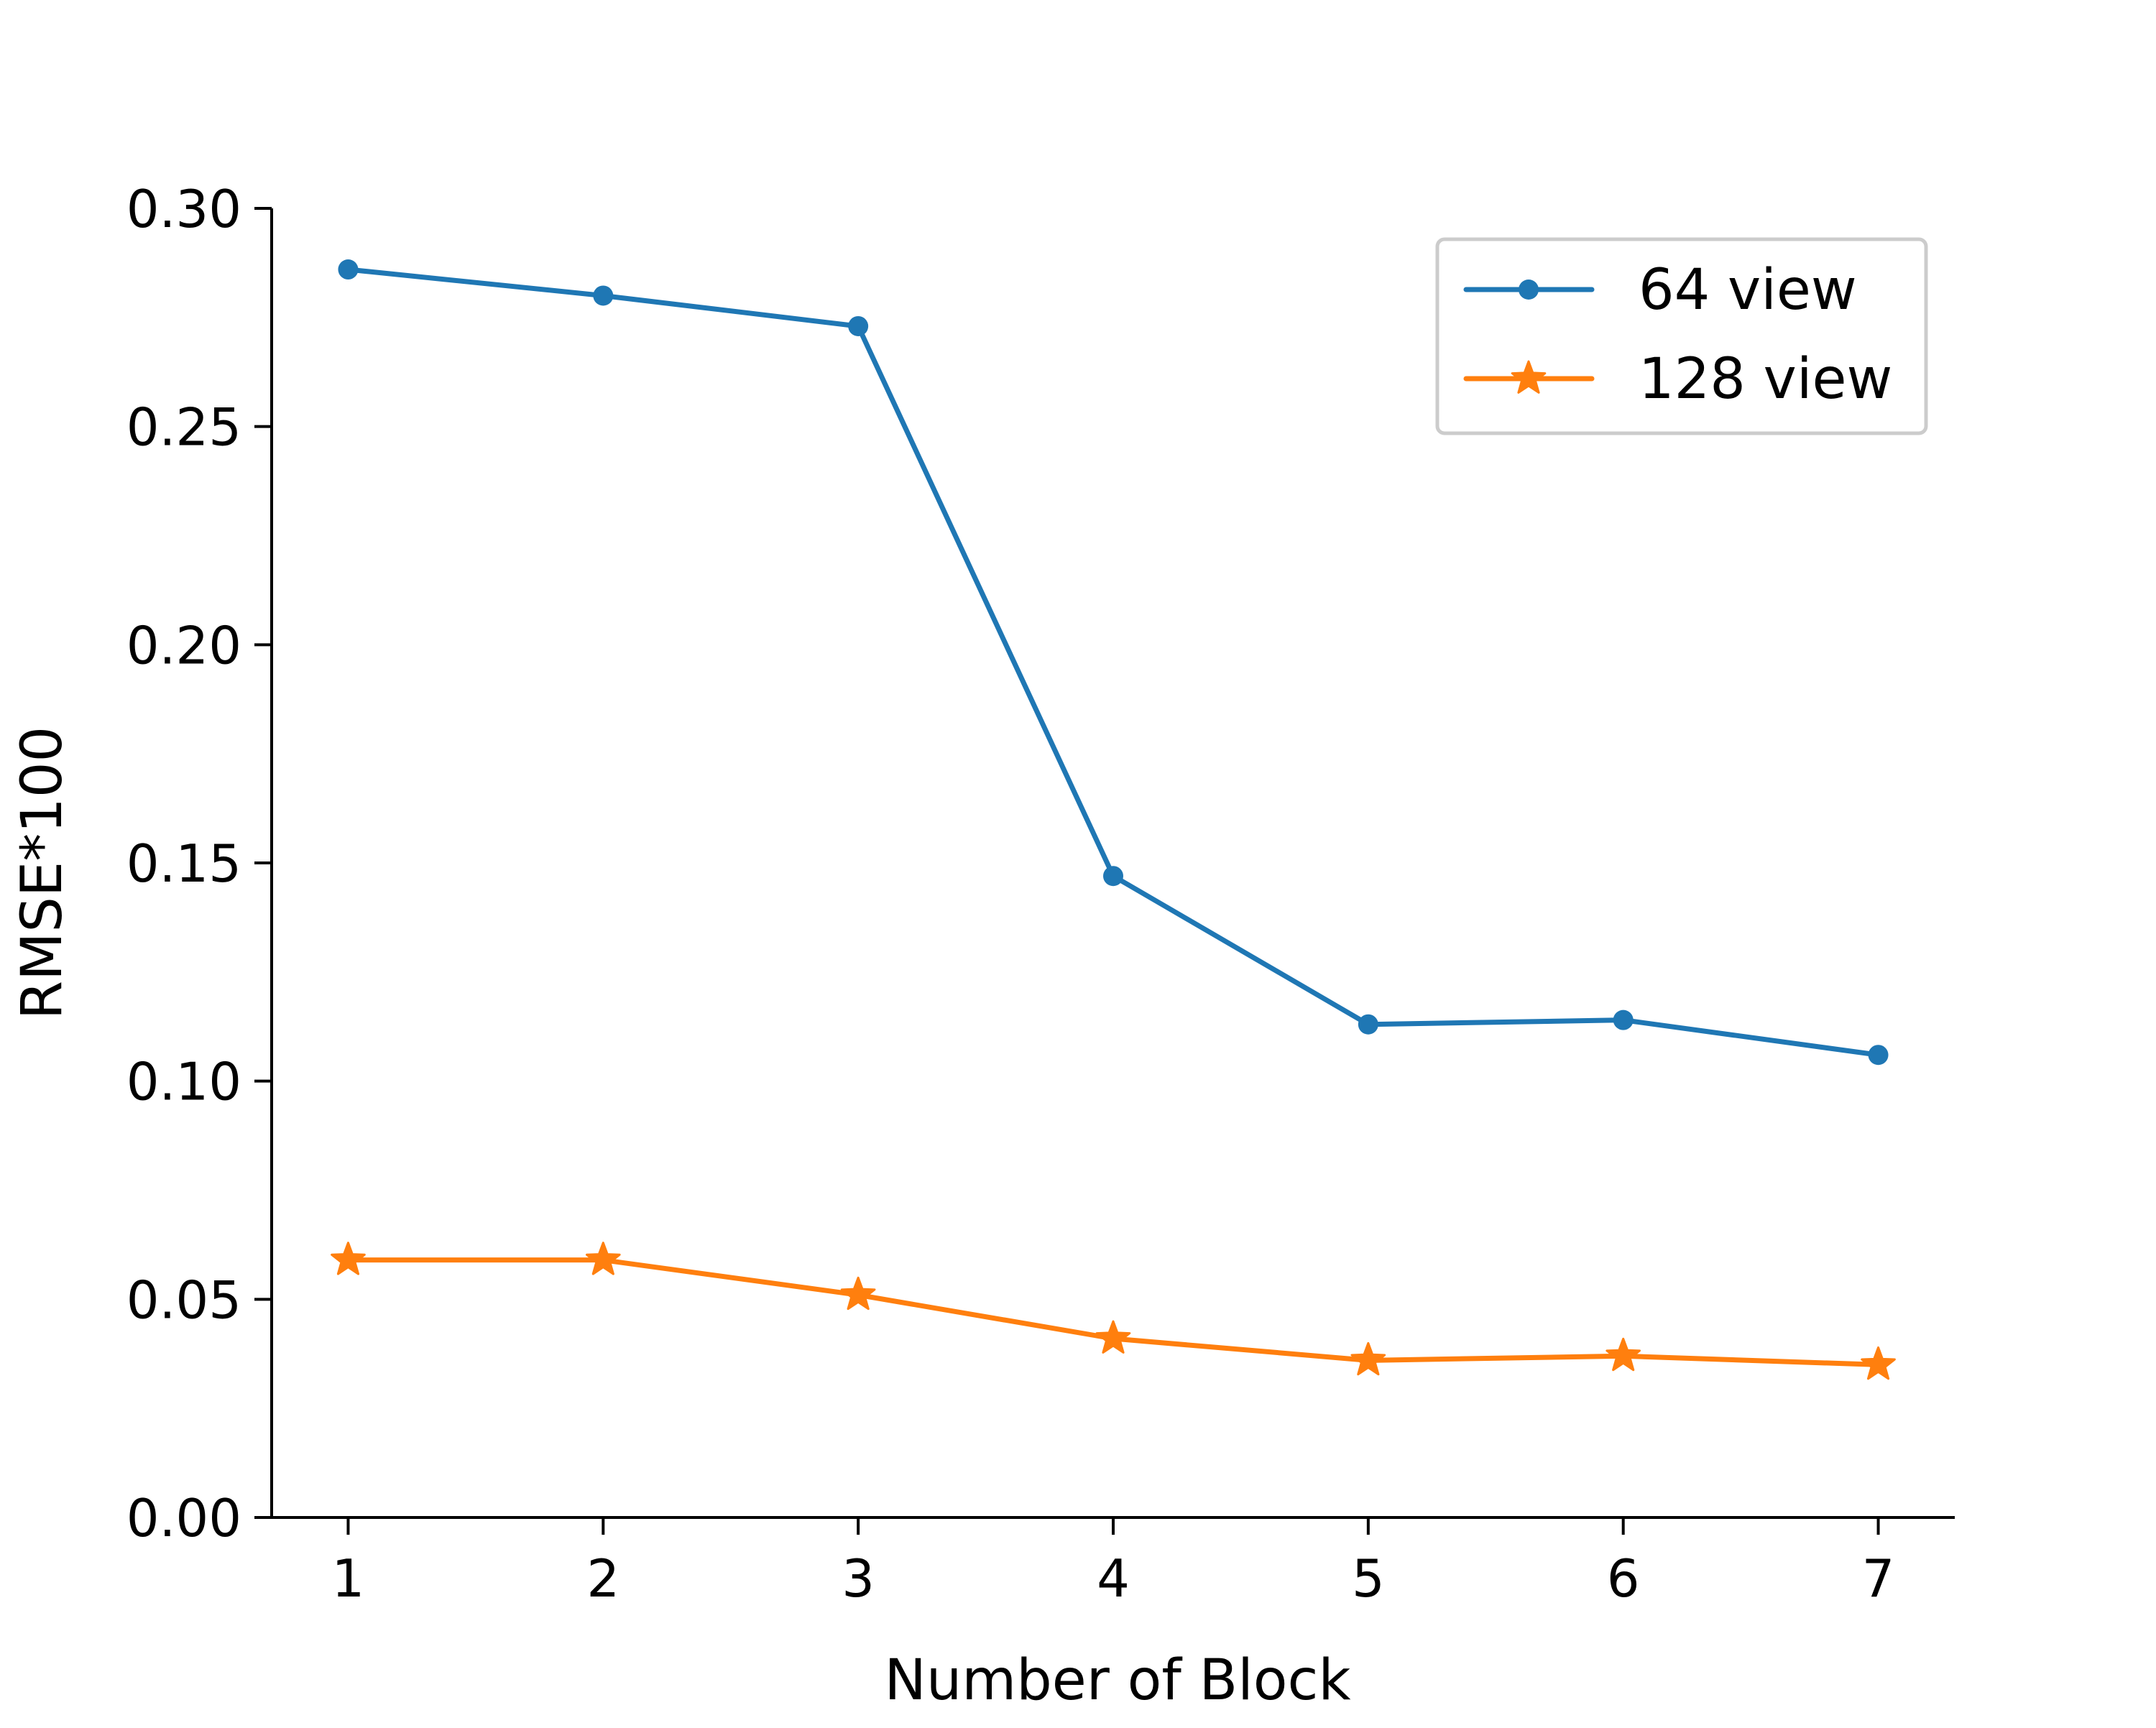 This screenshot has height=1728, width=2156. I want to click on x-axis-title: Number of Block, so click(1117, 1681).